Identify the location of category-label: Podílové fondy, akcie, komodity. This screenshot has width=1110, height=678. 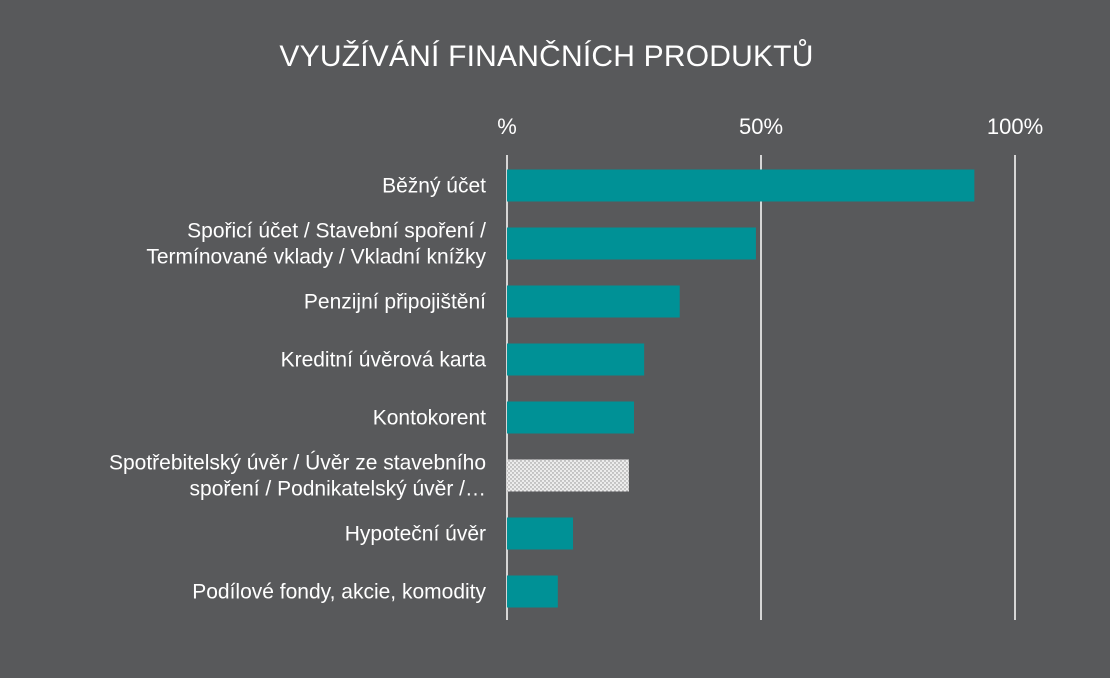
(339, 592).